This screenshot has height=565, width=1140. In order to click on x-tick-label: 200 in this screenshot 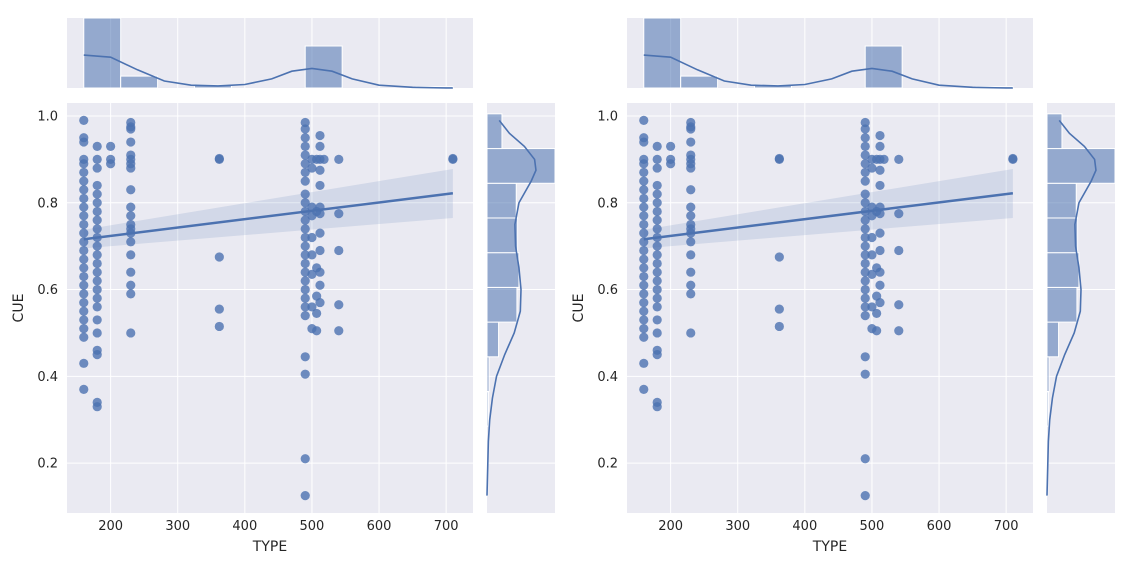, I will do `click(670, 526)`.